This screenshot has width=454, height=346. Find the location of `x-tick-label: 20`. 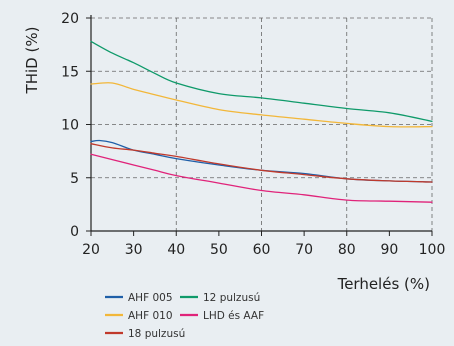

x-tick-label: 20 is located at coordinates (91, 250).